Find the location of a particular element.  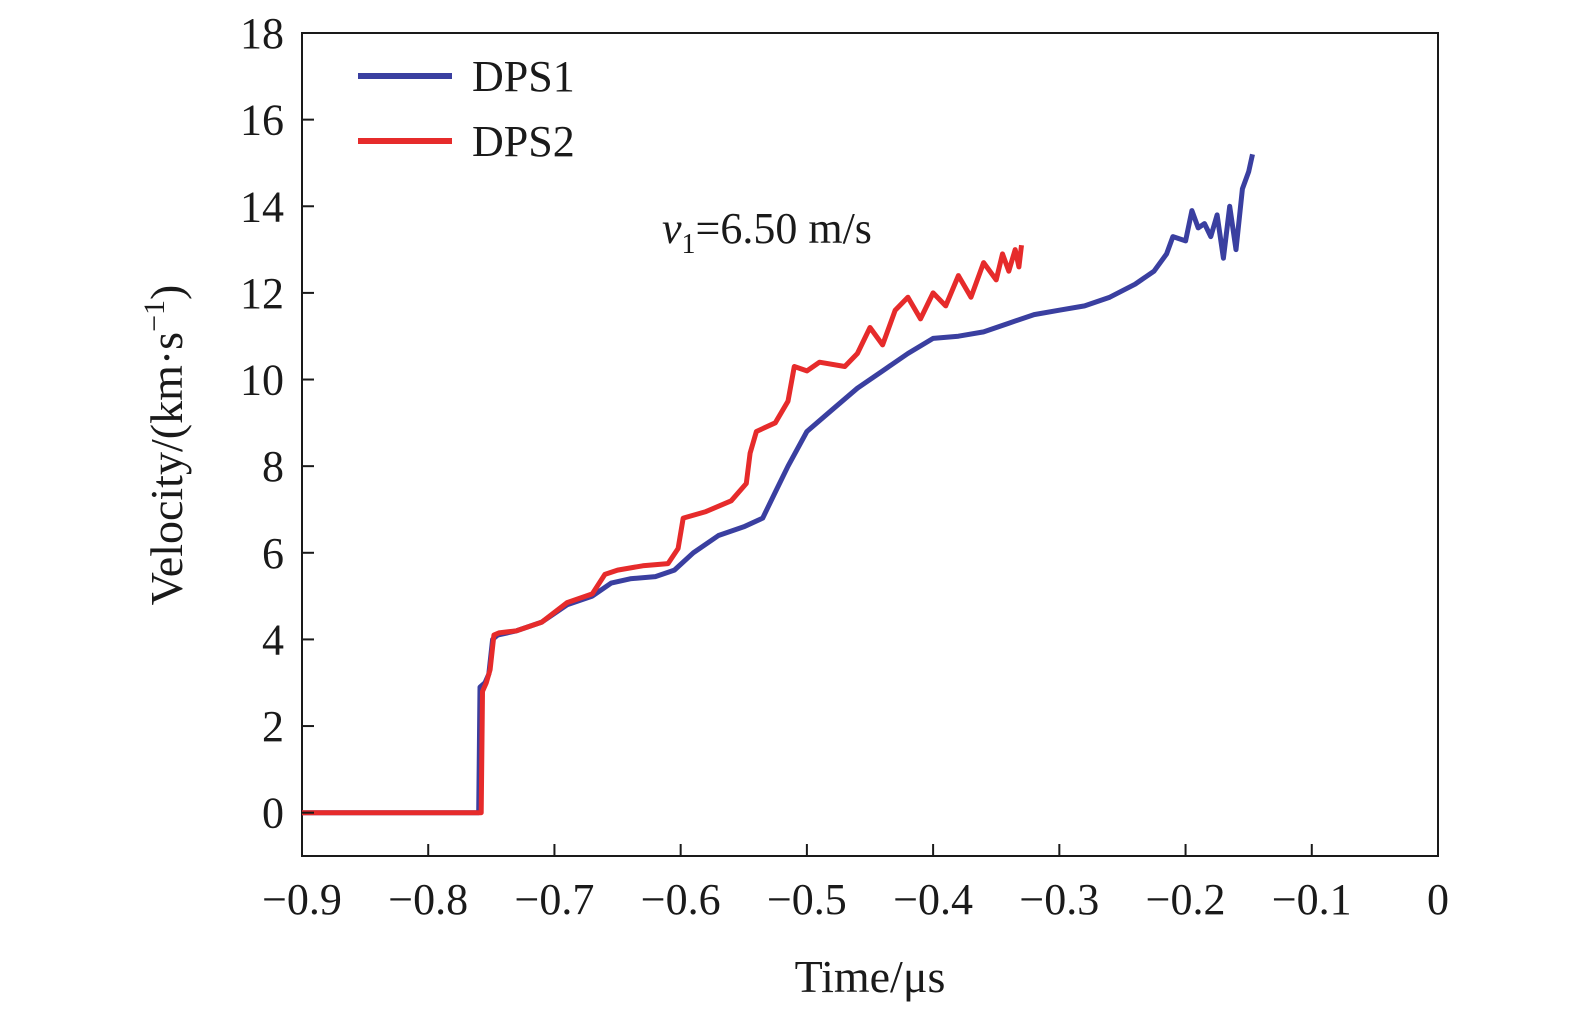

y-tick-label: 2 is located at coordinates (273, 726).